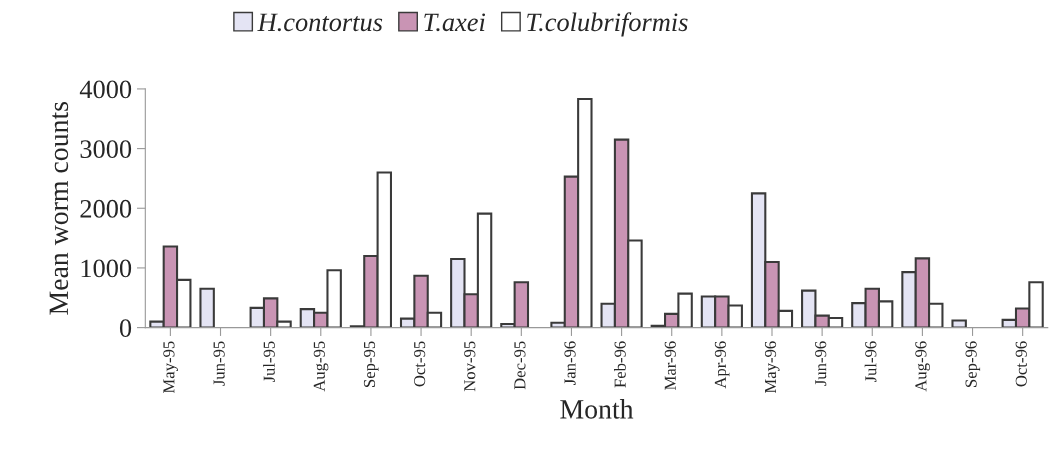 The image size is (1053, 468). Describe the element at coordinates (106, 149) in the screenshot. I see `y-tick-label: 3000` at that location.